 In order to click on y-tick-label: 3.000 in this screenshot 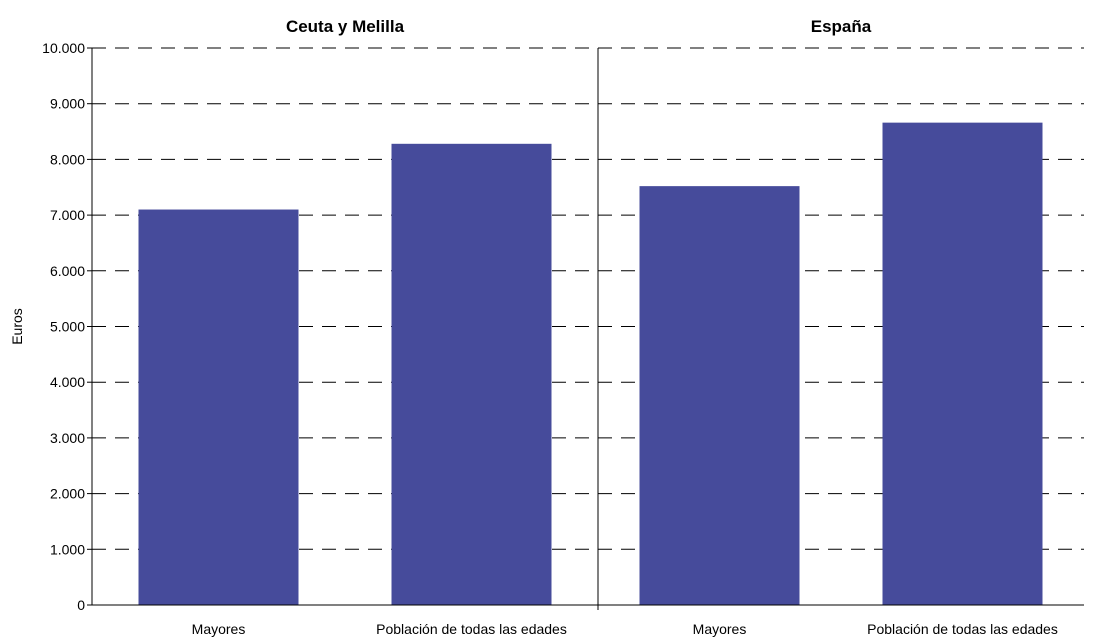, I will do `click(67, 438)`.